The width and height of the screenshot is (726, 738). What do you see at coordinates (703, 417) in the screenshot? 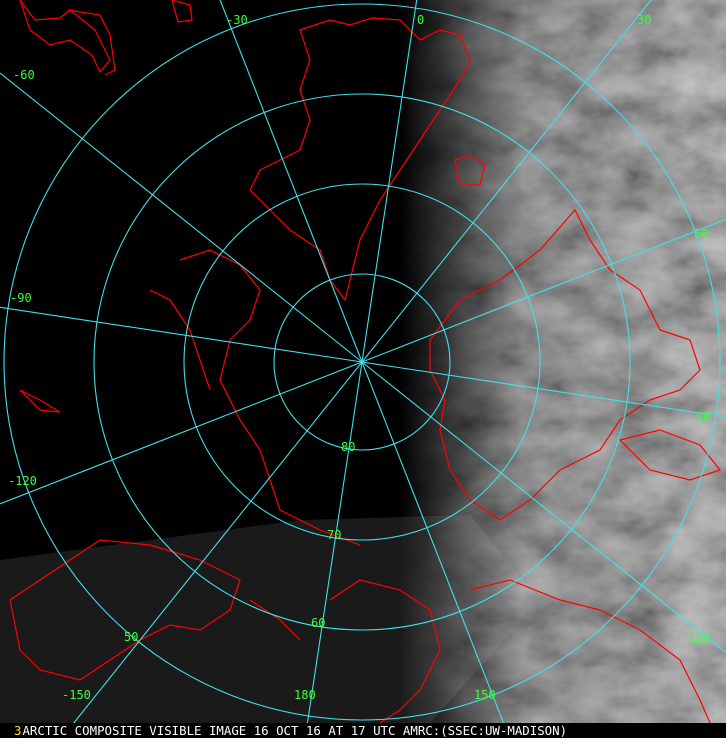
I see `meridian-label-90: 90` at bounding box center [703, 417].